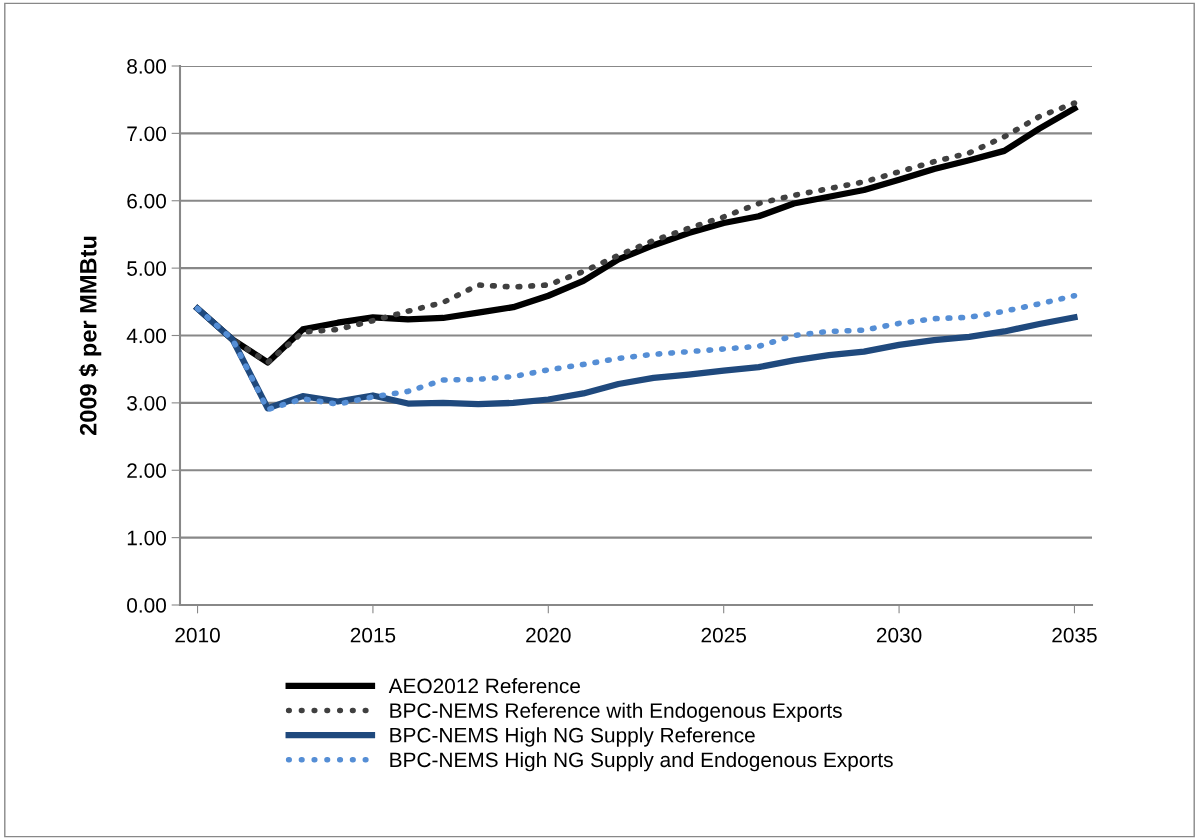 The height and width of the screenshot is (840, 1199). I want to click on y-tick-label: 1.00, so click(146, 538).